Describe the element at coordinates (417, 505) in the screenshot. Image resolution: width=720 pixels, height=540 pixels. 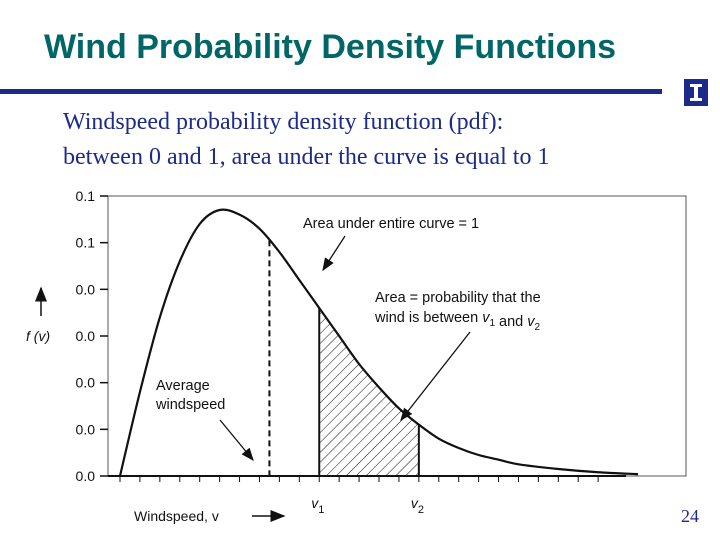
I see `x-tick-label-v2: v2` at that location.